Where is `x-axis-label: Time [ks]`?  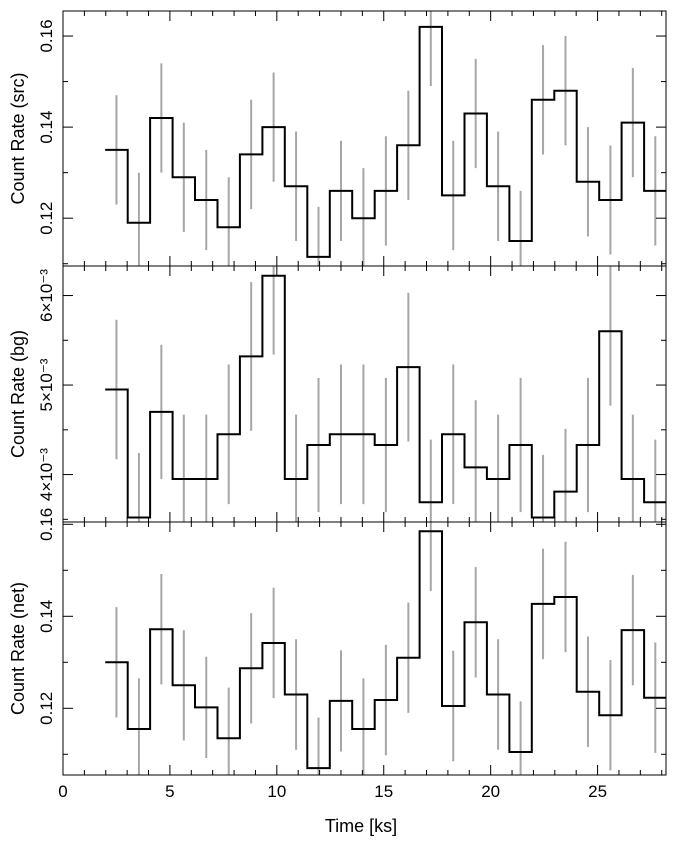
x-axis-label: Time [ks] is located at coordinates (361, 826).